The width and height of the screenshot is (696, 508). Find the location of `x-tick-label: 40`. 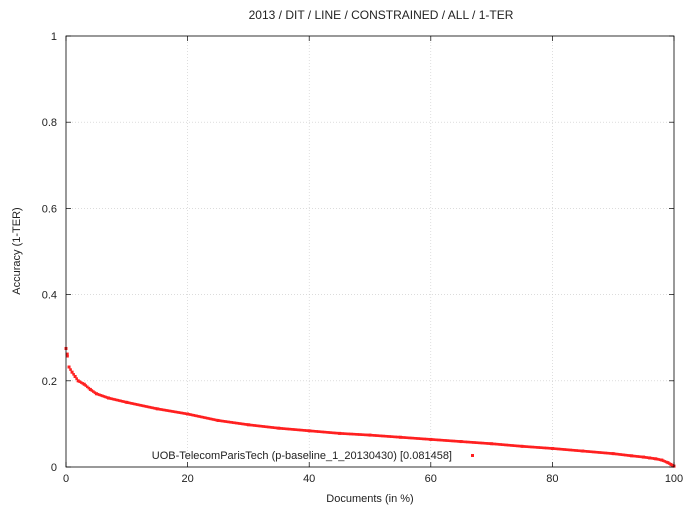

x-tick-label: 40 is located at coordinates (309, 479).